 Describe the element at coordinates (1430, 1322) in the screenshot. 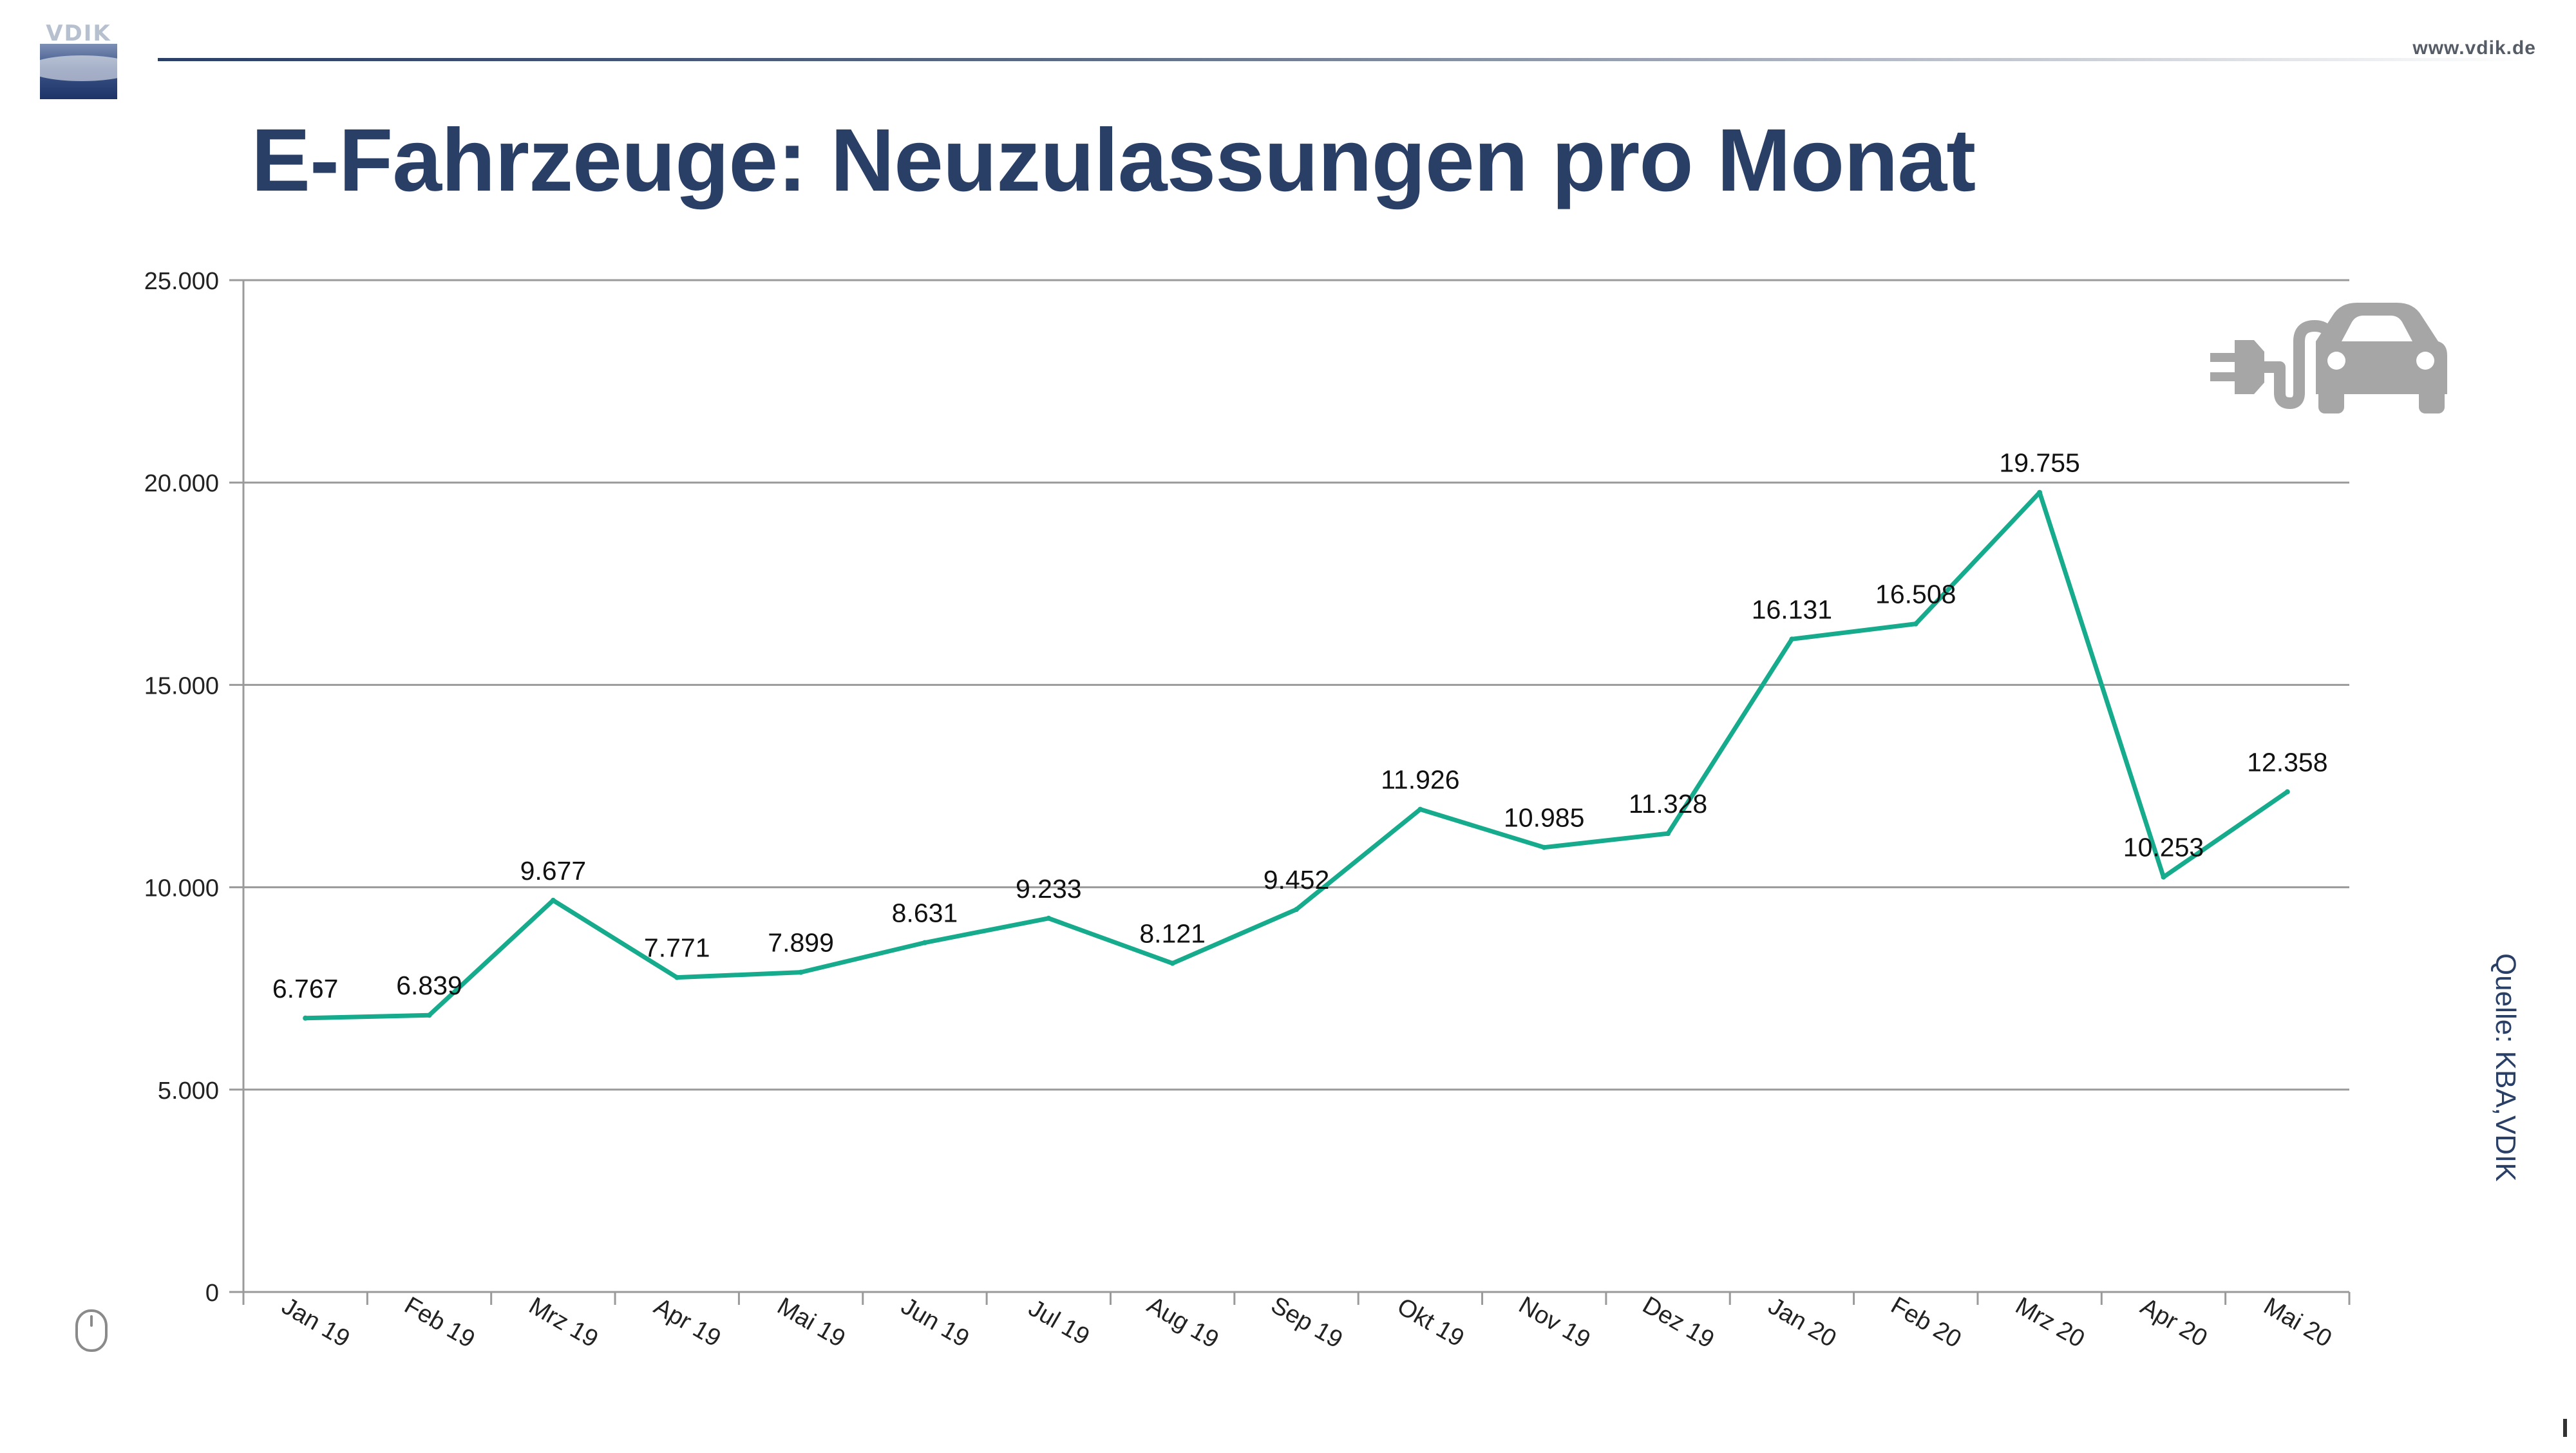

I see `x-tick-label: Okt 19` at that location.